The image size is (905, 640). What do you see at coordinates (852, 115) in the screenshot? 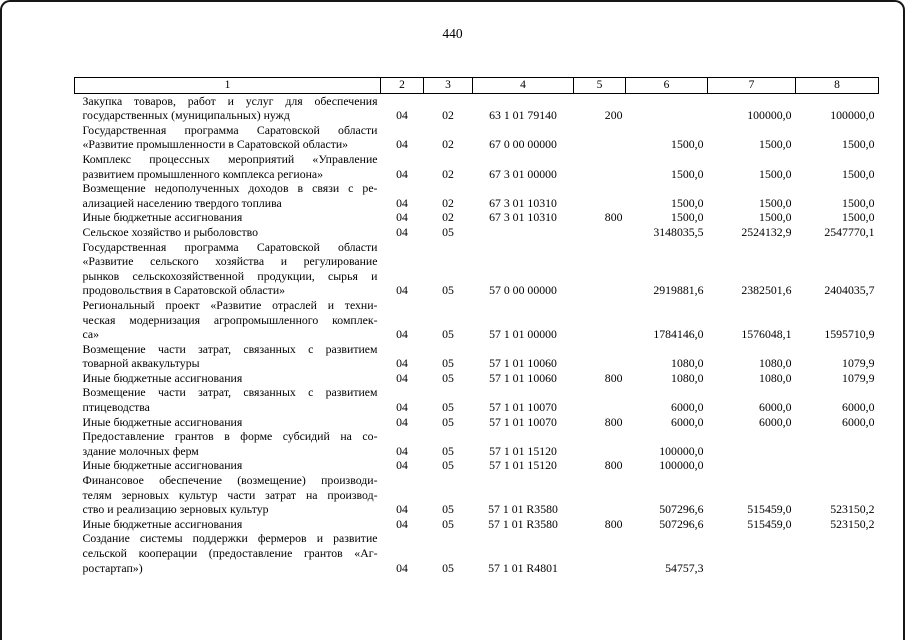
I see `cell-col8: 100000,0` at bounding box center [852, 115].